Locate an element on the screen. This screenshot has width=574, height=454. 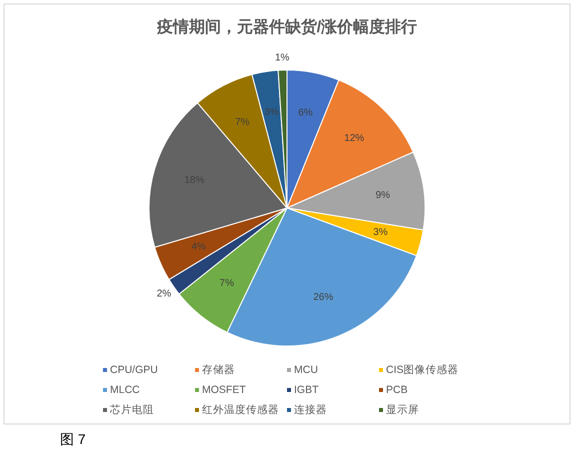
title: 疫情期间，元器件缺货/涨价幅度排行 is located at coordinates (287, 27).